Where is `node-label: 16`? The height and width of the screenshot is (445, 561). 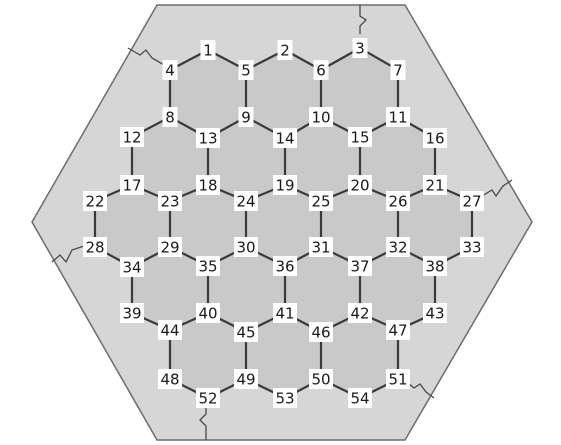 node-label: 16 is located at coordinates (434, 139).